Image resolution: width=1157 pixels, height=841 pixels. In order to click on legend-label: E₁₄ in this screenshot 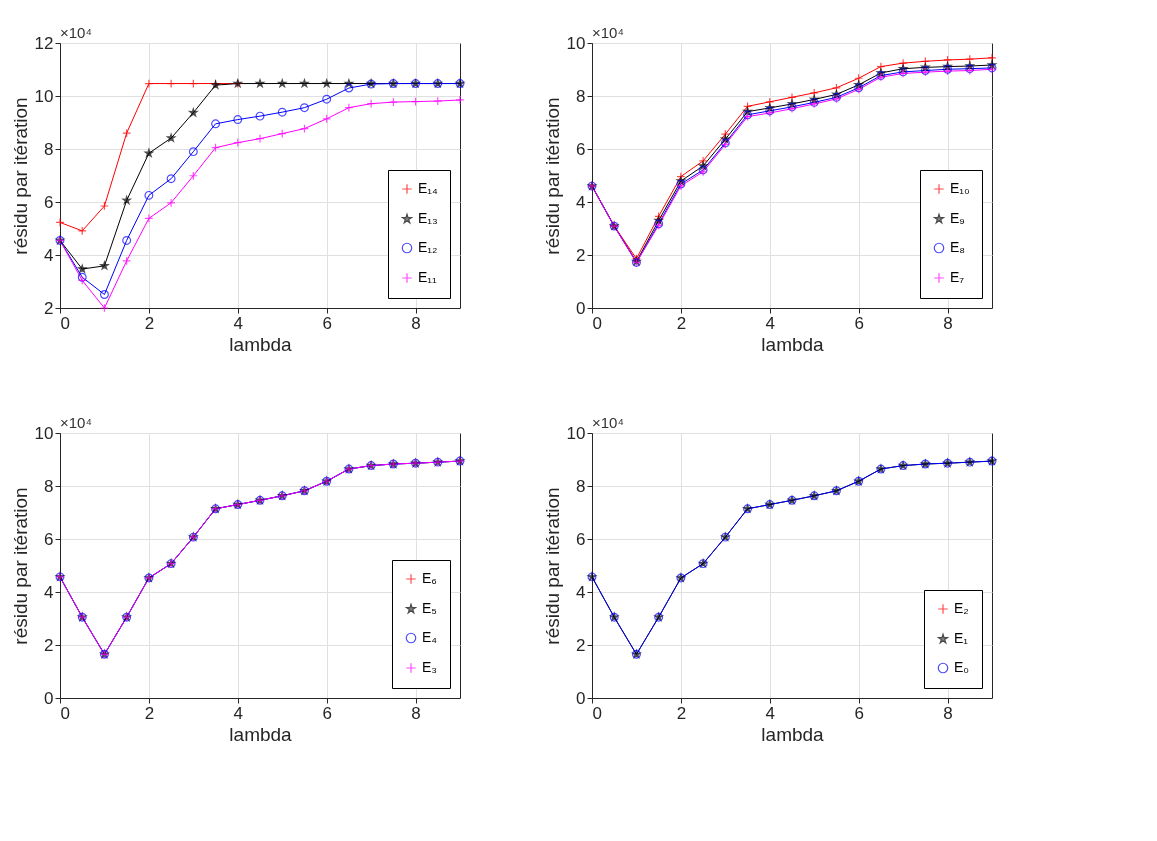, I will do `click(428, 188)`.